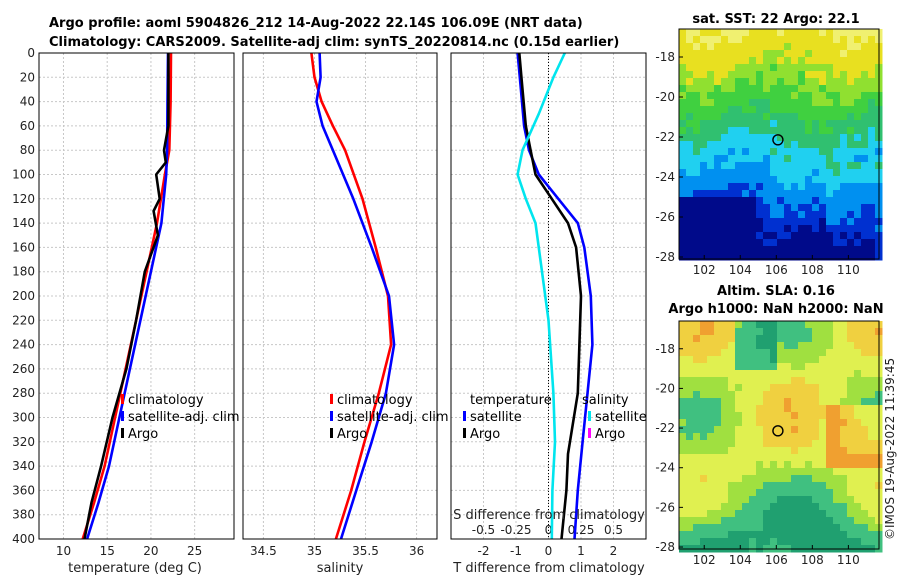 The image size is (900, 580). Describe the element at coordinates (122, 399) in the screenshot. I see `legend-swatch-climatology` at that location.